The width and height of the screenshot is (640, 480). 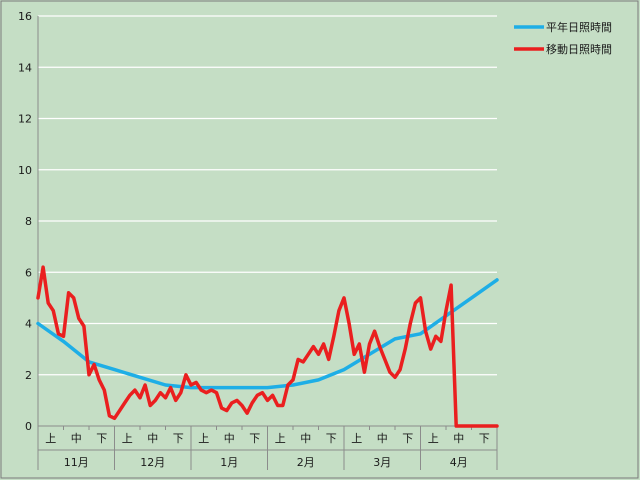 What do you see at coordinates (229, 462) in the screenshot?
I see `x-month-label: 1月` at bounding box center [229, 462].